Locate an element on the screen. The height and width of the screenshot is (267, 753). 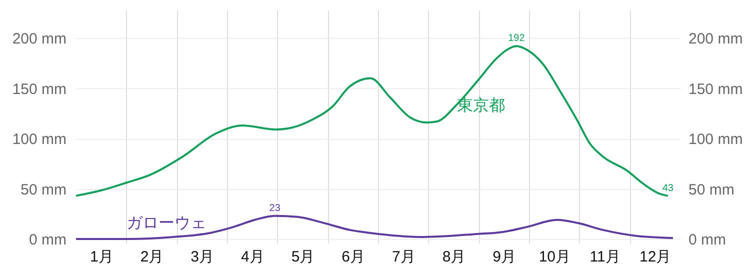
x-tick-label: 12月 is located at coordinates (655, 257).